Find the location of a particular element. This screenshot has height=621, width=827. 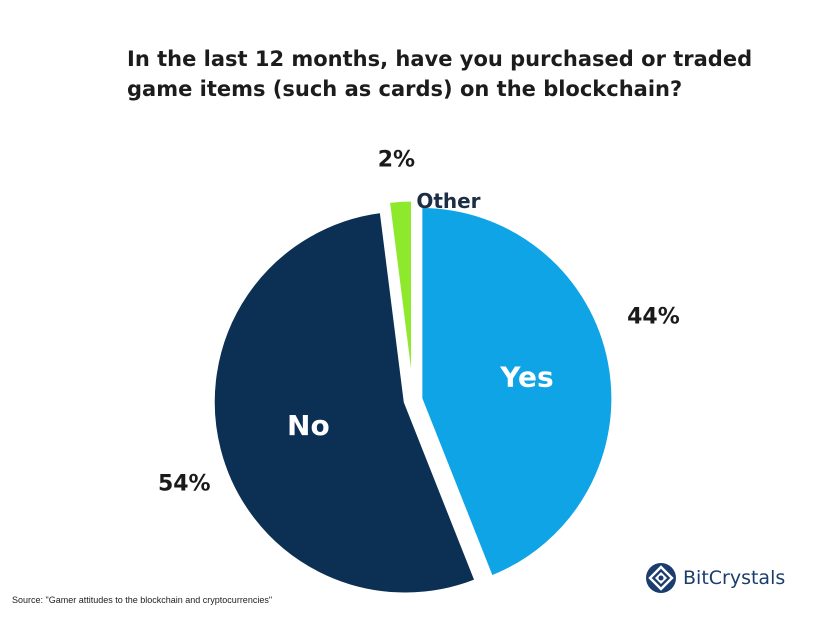

brand-logo: BitCrystals is located at coordinates (715, 578).